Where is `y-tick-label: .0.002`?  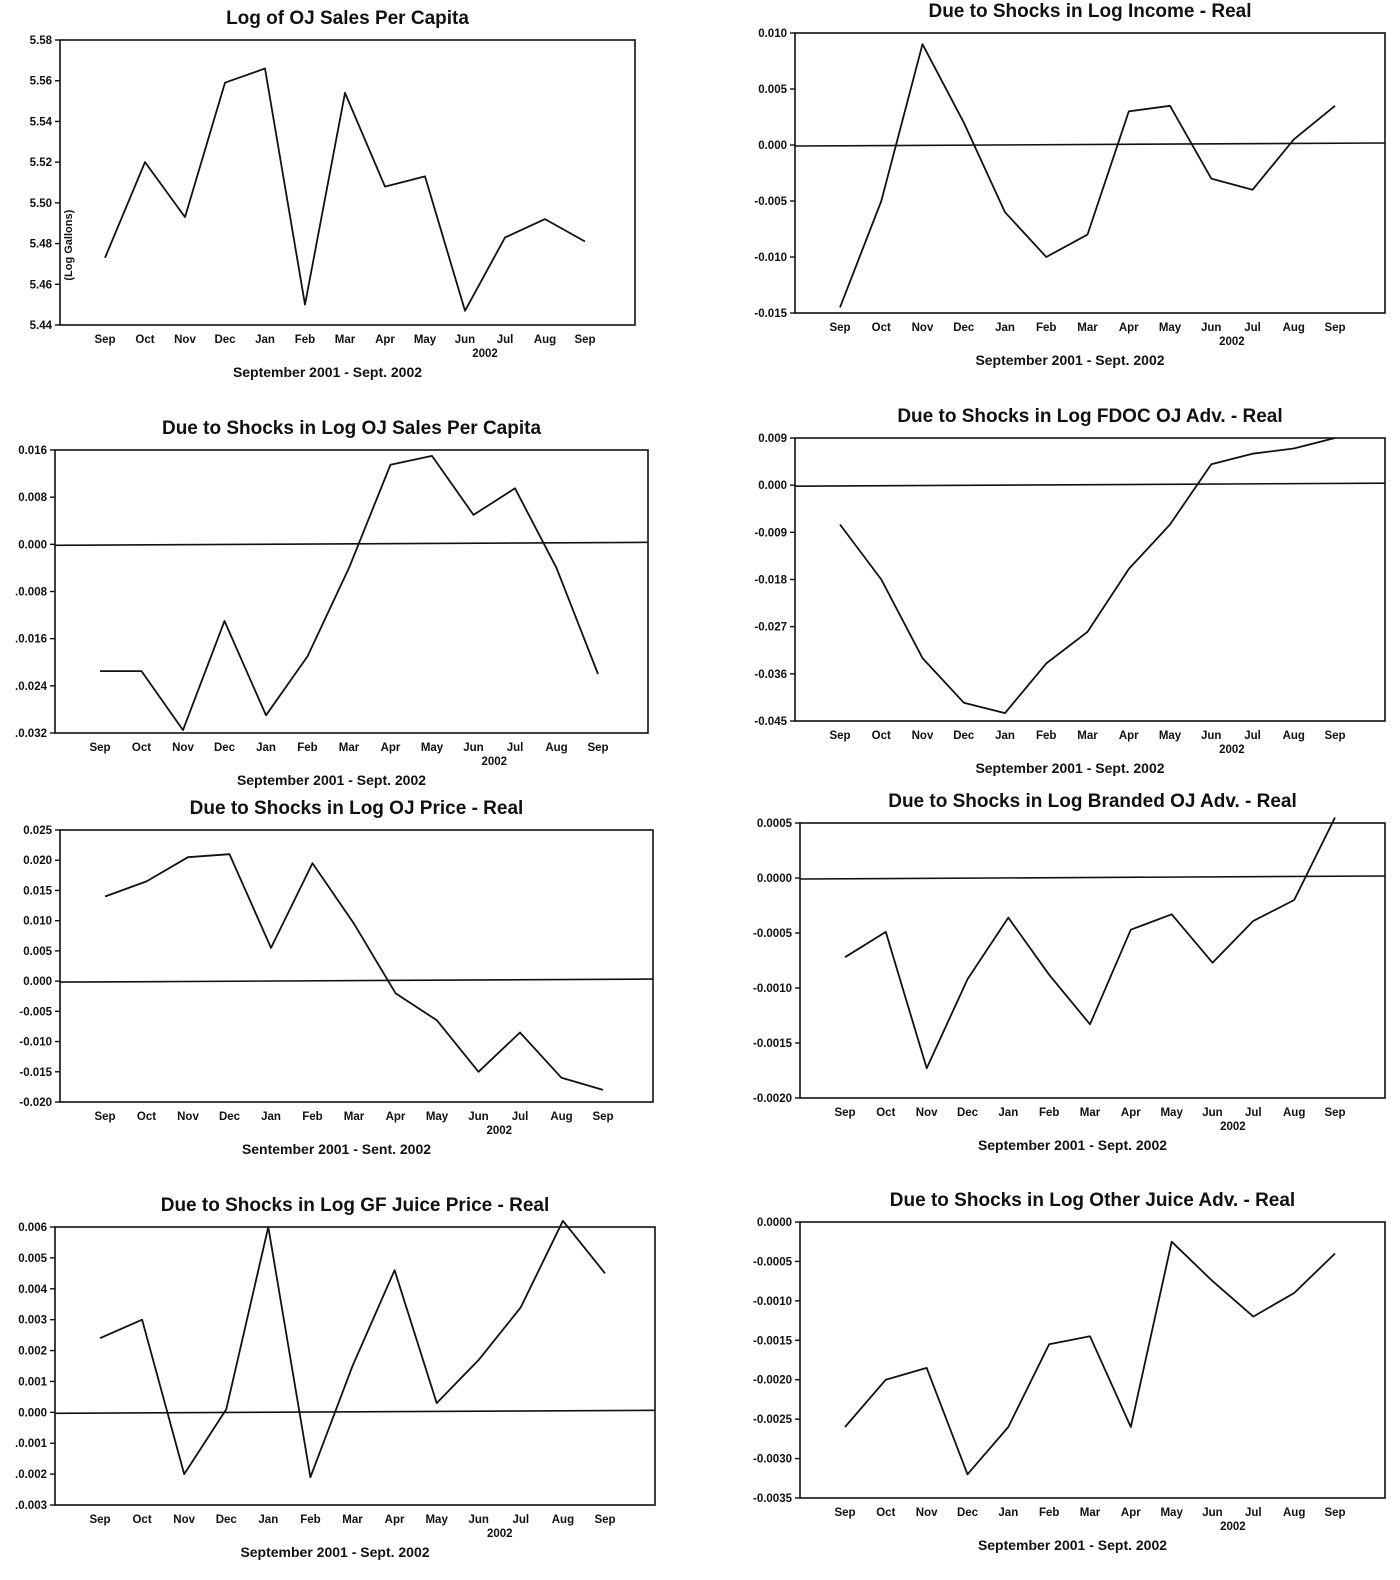 y-tick-label: .0.002 is located at coordinates (31, 1475).